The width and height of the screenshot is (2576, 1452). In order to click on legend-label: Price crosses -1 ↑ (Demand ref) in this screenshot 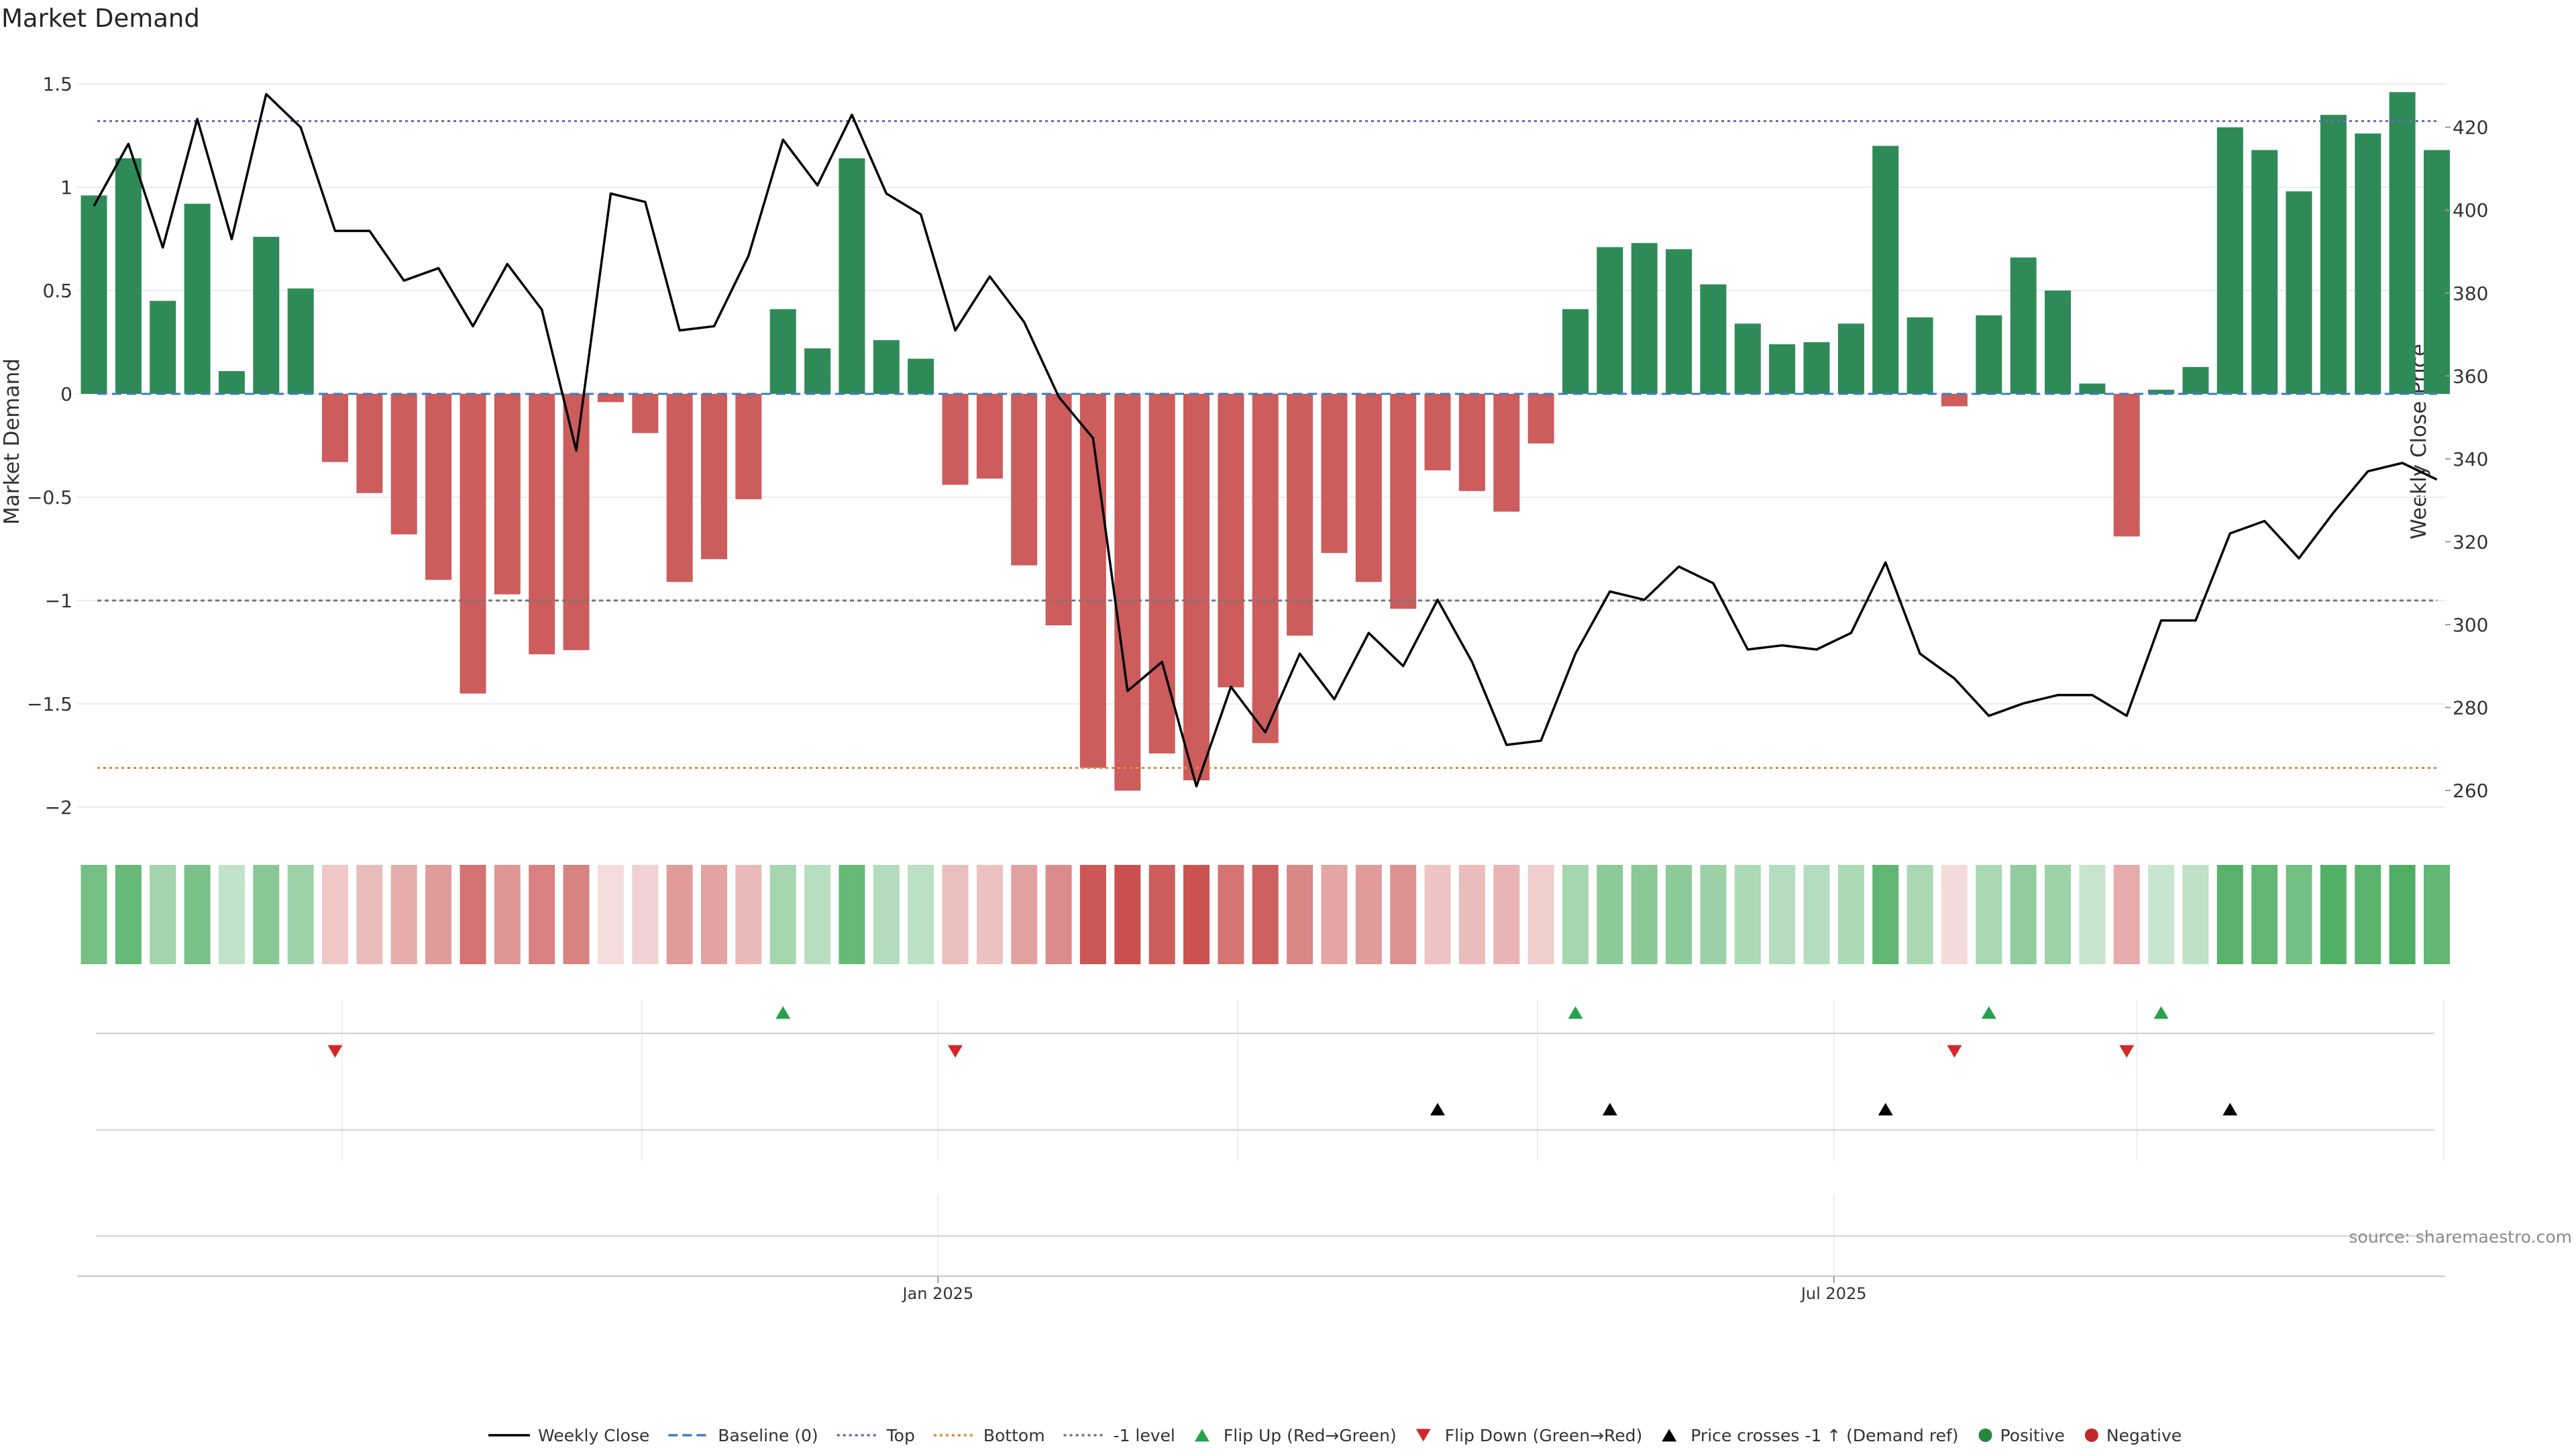, I will do `click(1824, 1436)`.